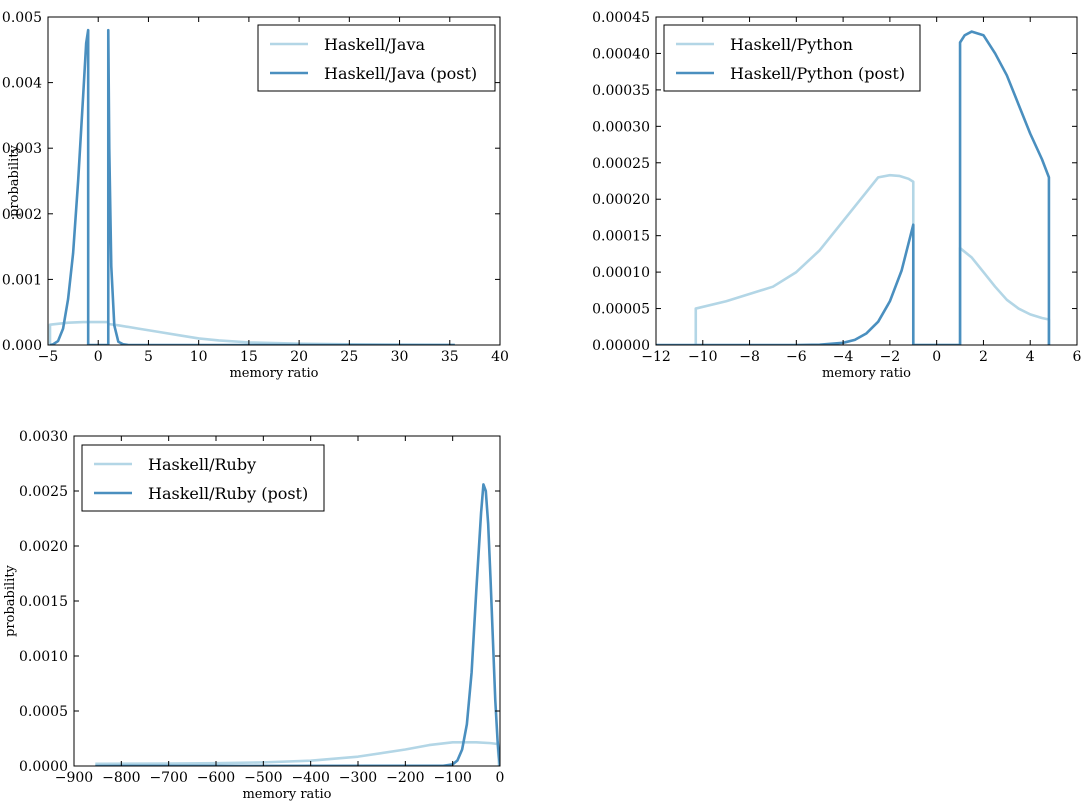 Image resolution: width=1086 pixels, height=810 pixels. I want to click on x-tick-label: −600, so click(216, 778).